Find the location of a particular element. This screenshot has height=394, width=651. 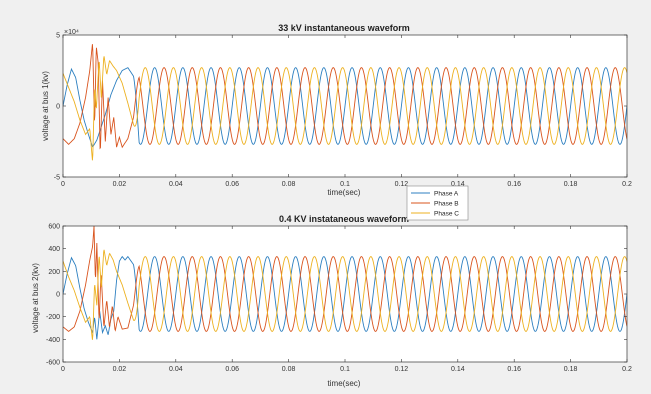

top-plot-title: 33 kV instantaneous waveform is located at coordinates (344, 28).